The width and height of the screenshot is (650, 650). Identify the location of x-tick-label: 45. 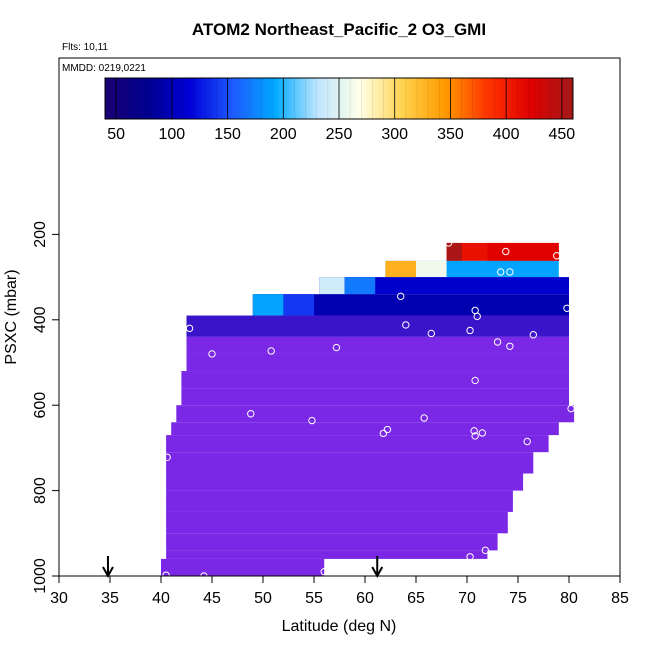
(212, 598).